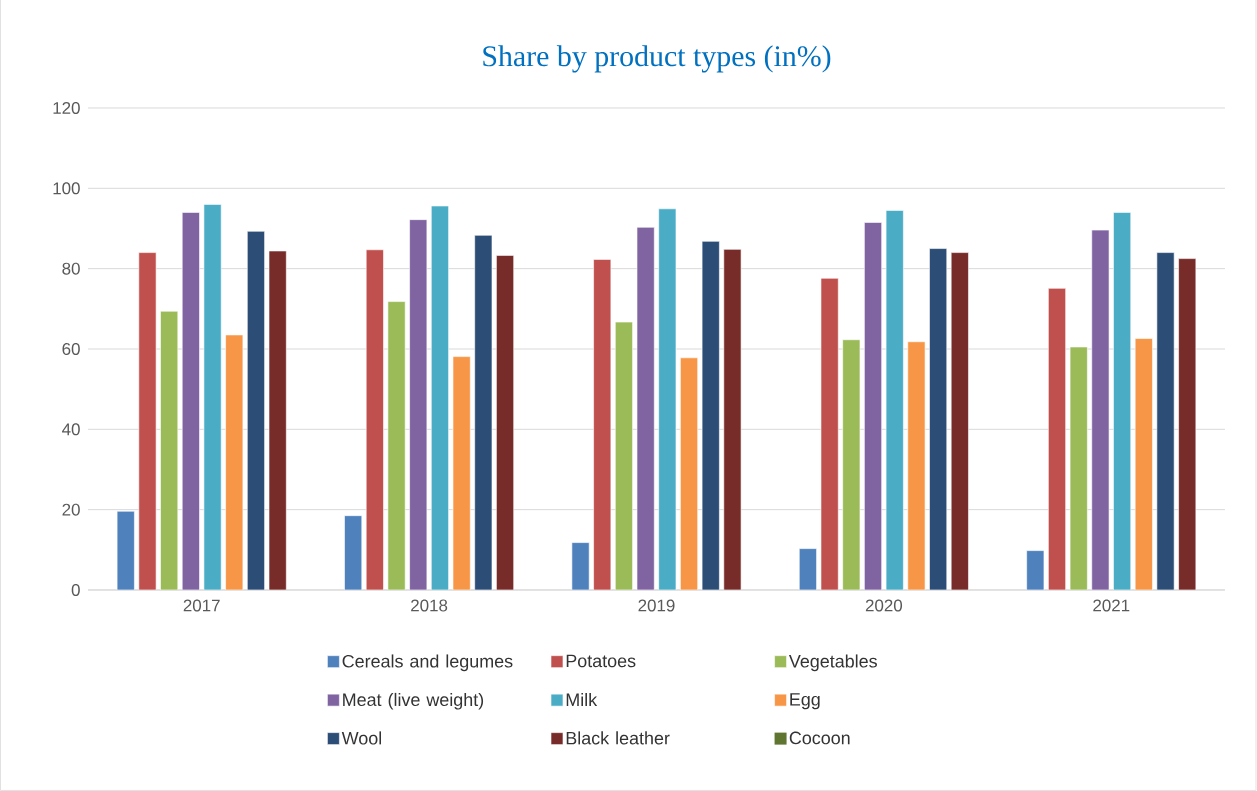  I want to click on legend-label: Cocoon, so click(819, 738).